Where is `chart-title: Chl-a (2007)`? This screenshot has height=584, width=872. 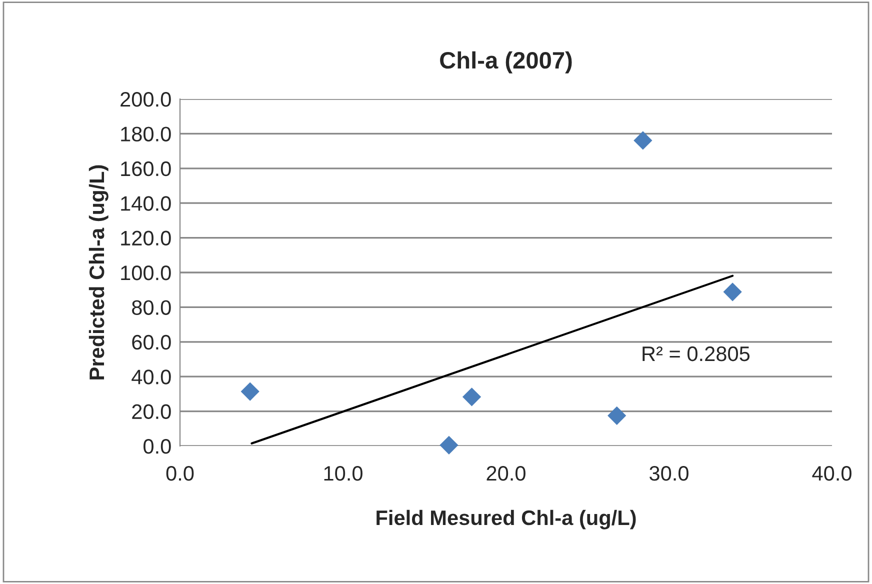 chart-title: Chl-a (2007) is located at coordinates (506, 62).